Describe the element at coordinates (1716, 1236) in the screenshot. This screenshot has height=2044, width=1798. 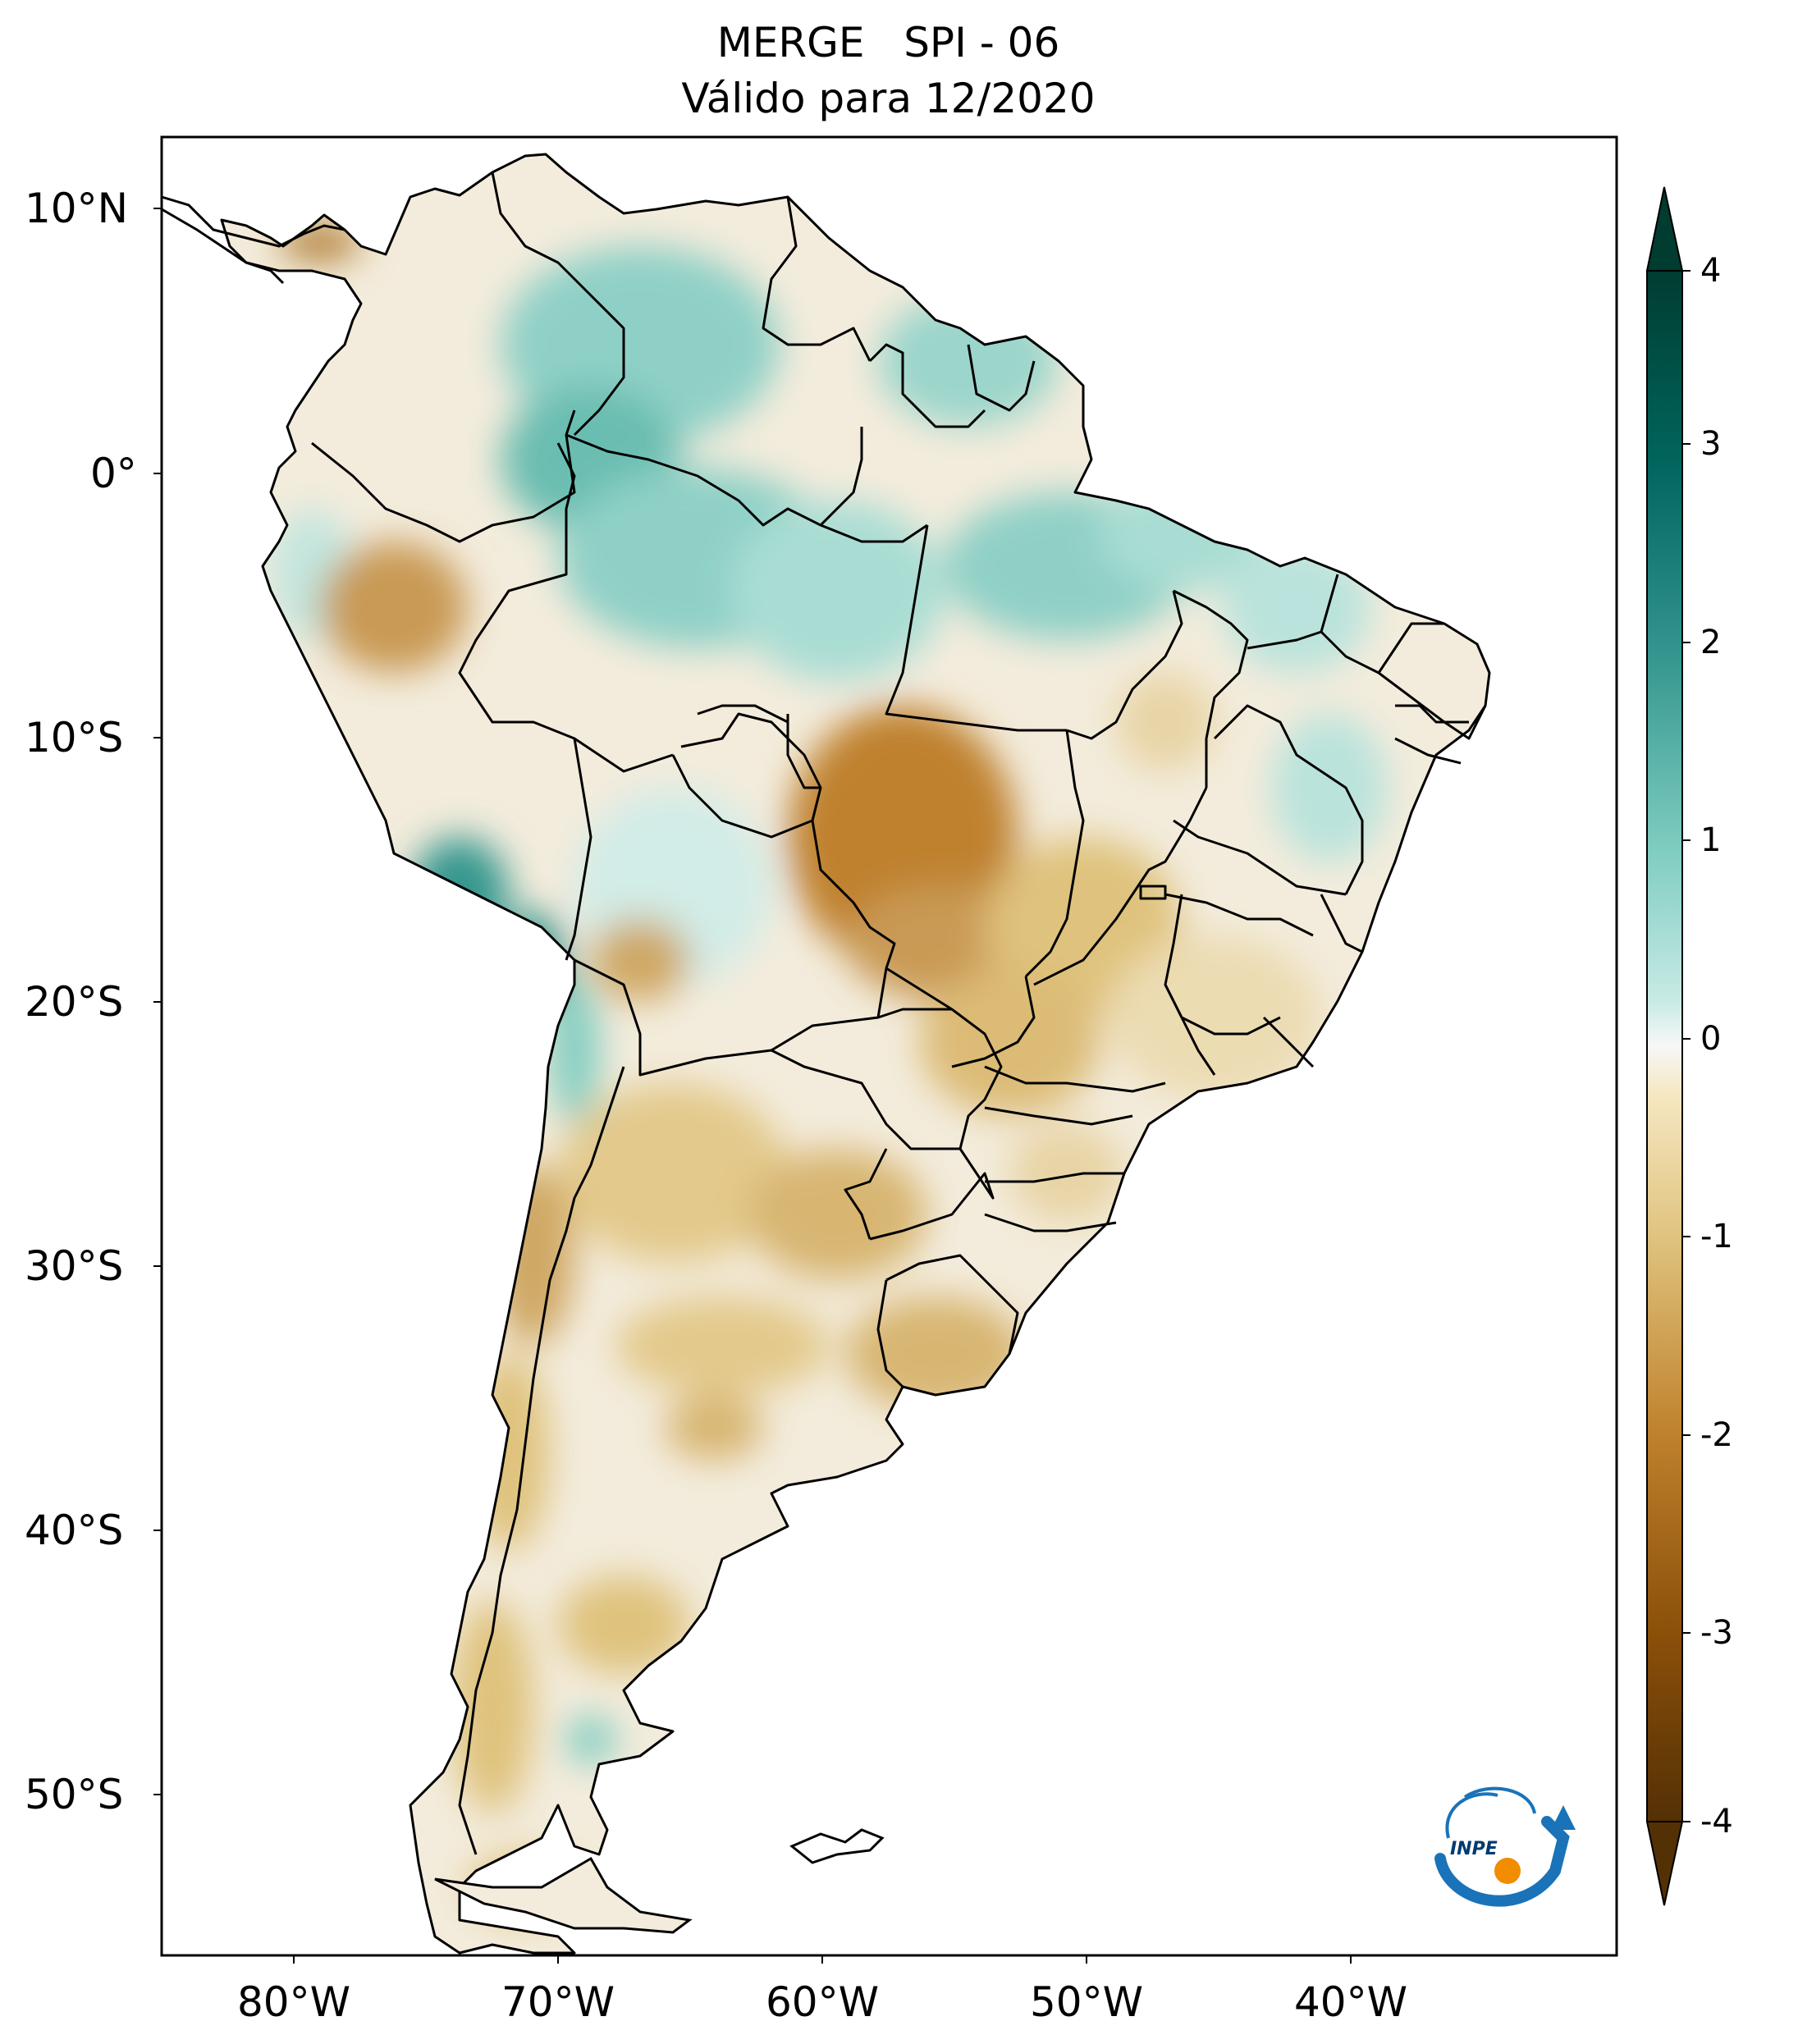
I see `colorbar-label-neg1: -1` at that location.